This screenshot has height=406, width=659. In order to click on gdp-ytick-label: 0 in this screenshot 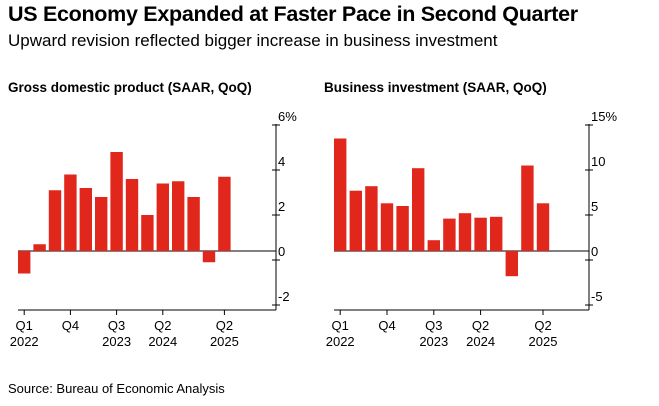, I will do `click(281, 251)`.